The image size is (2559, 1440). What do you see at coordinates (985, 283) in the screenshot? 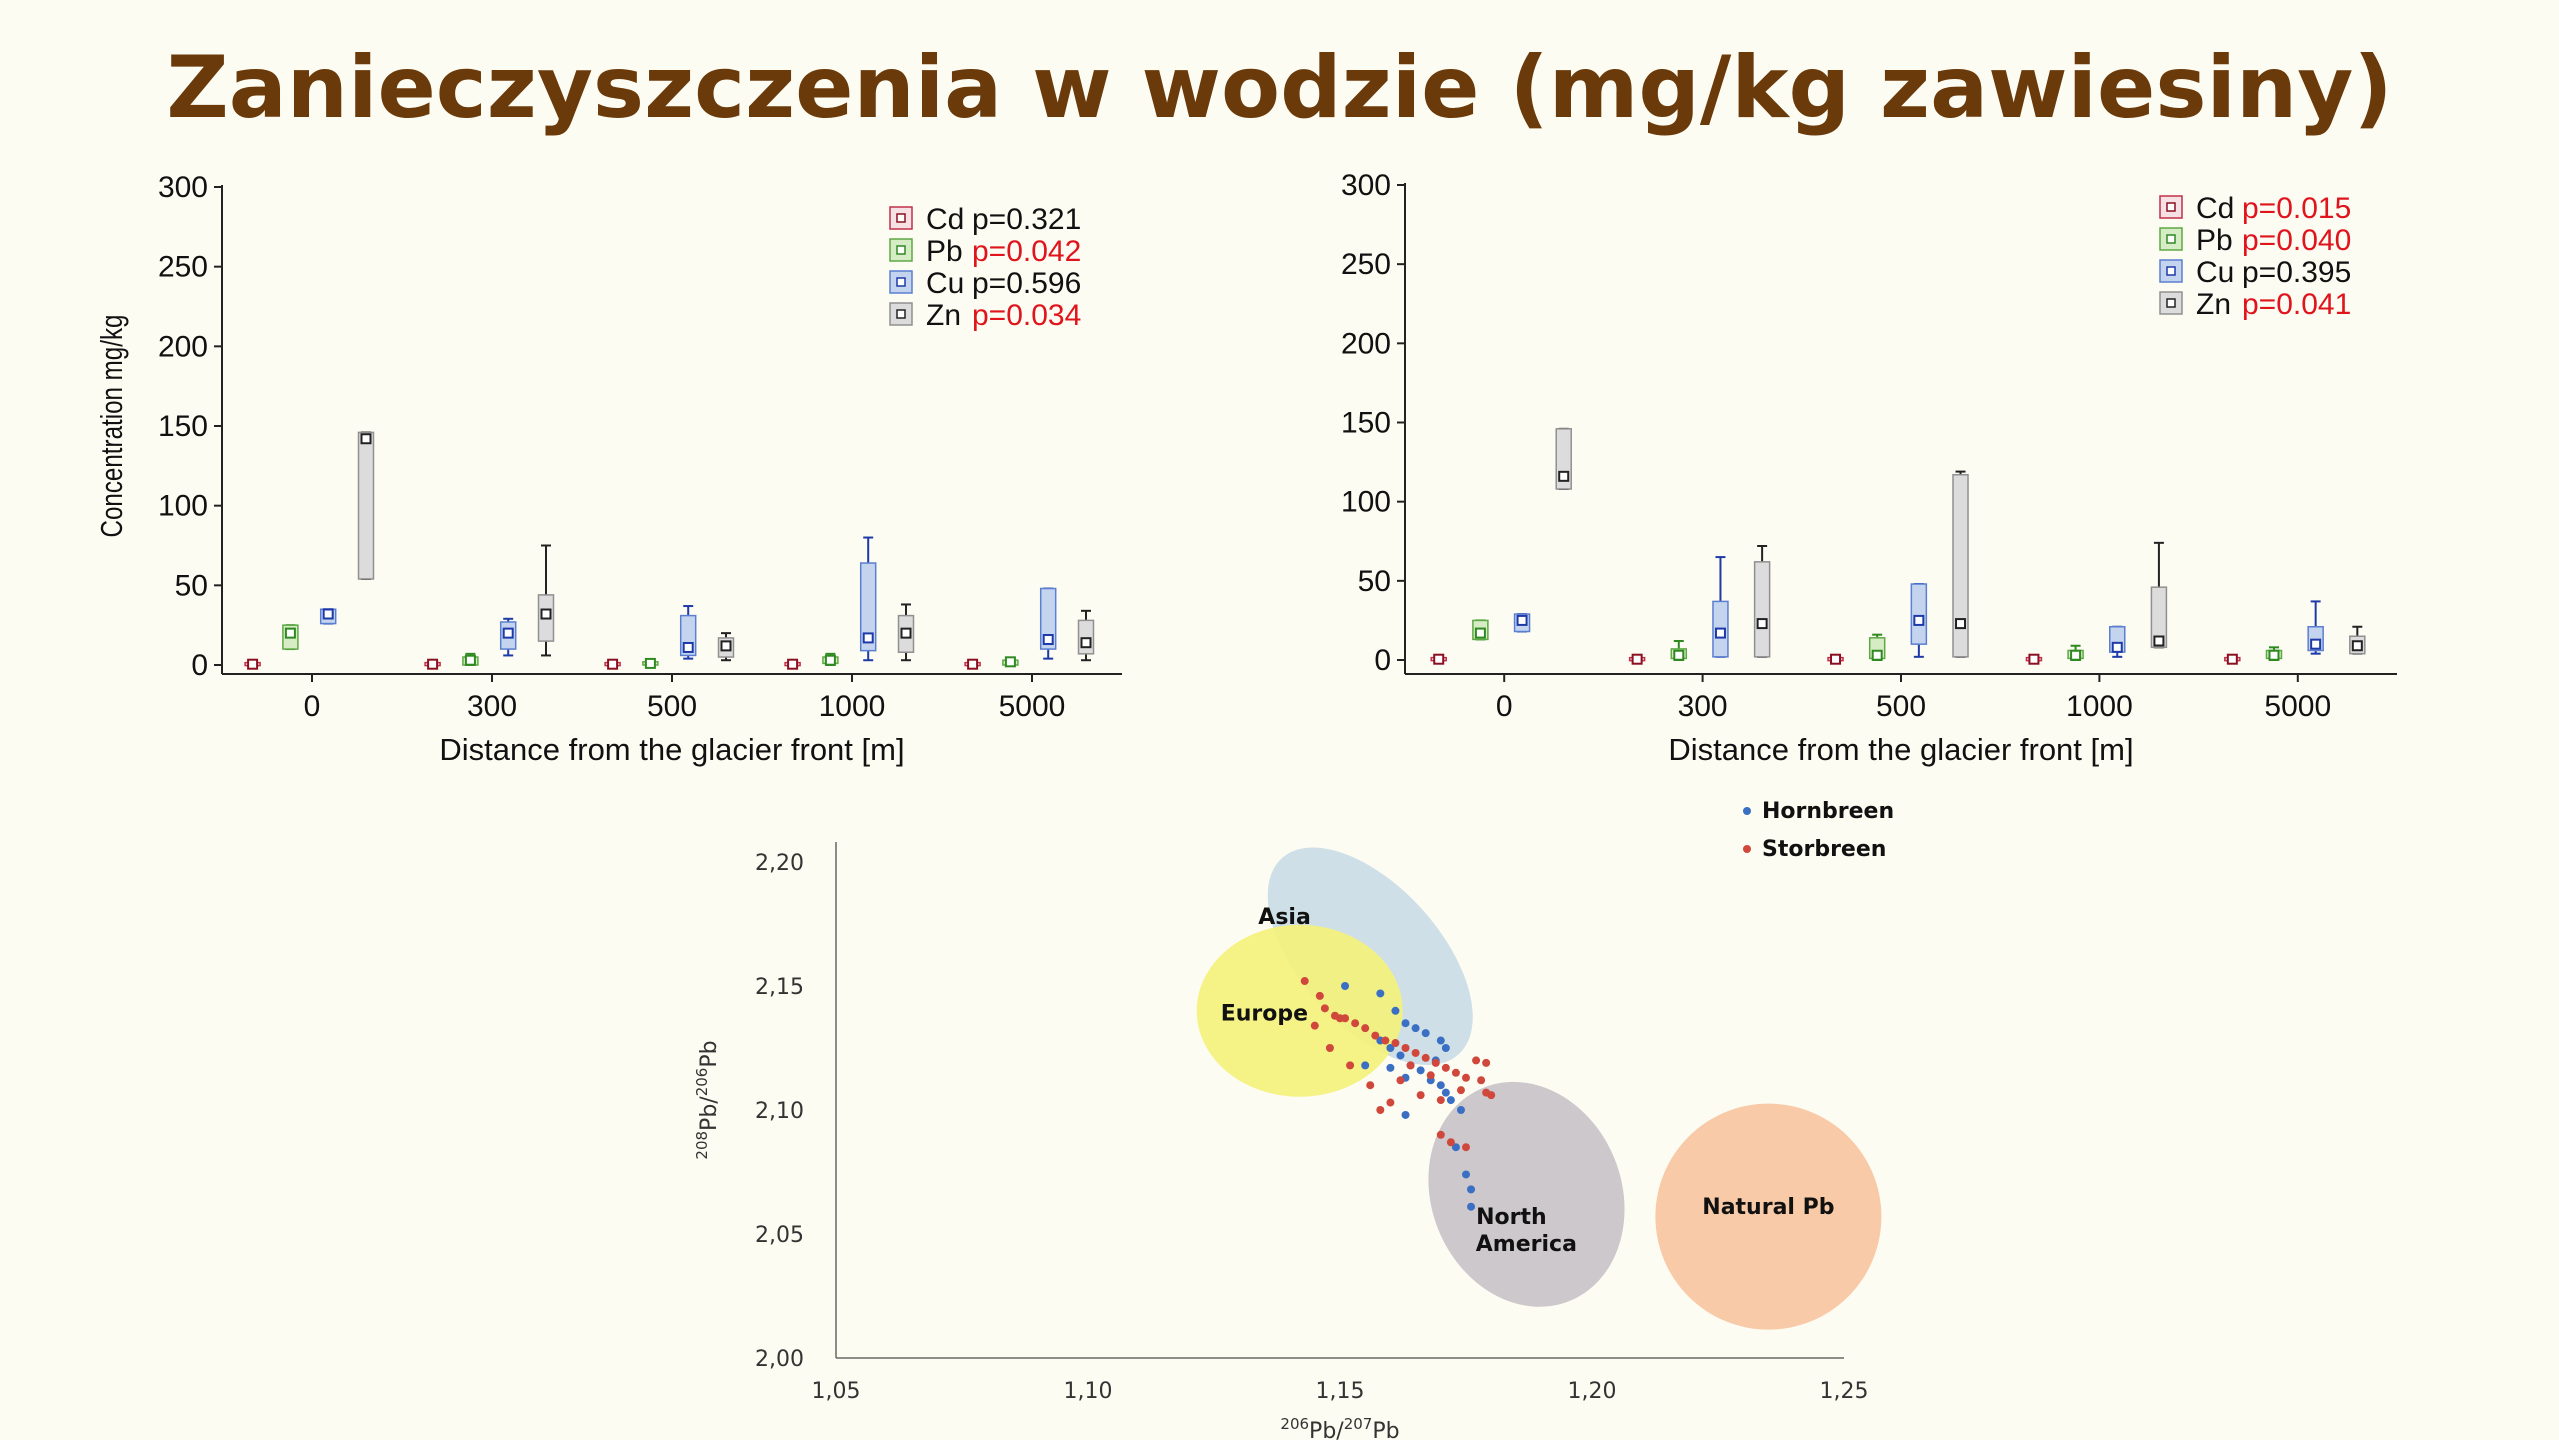
I see `legend-entry-cu: Cu p=0.596` at bounding box center [985, 283].